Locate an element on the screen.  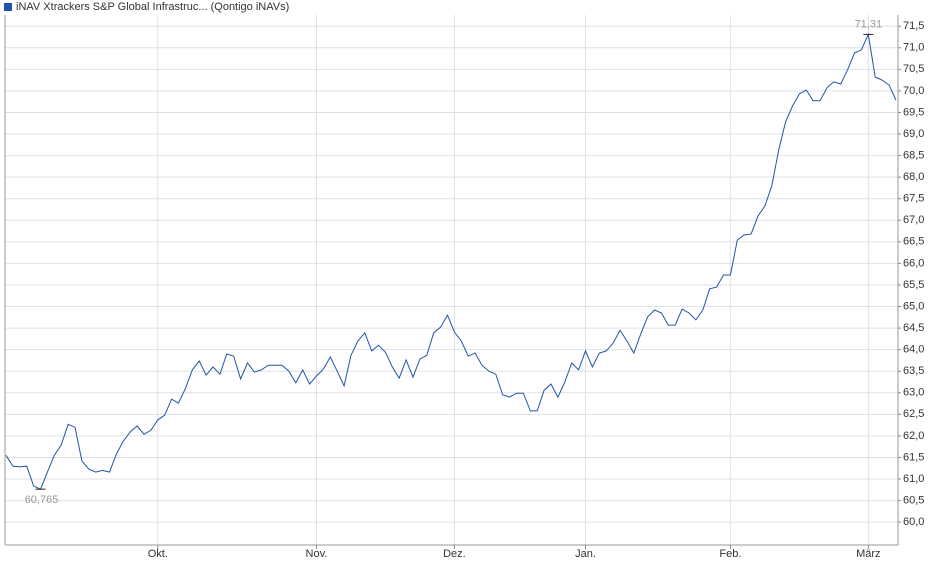
y-tick-label: 69,0 is located at coordinates (913, 134).